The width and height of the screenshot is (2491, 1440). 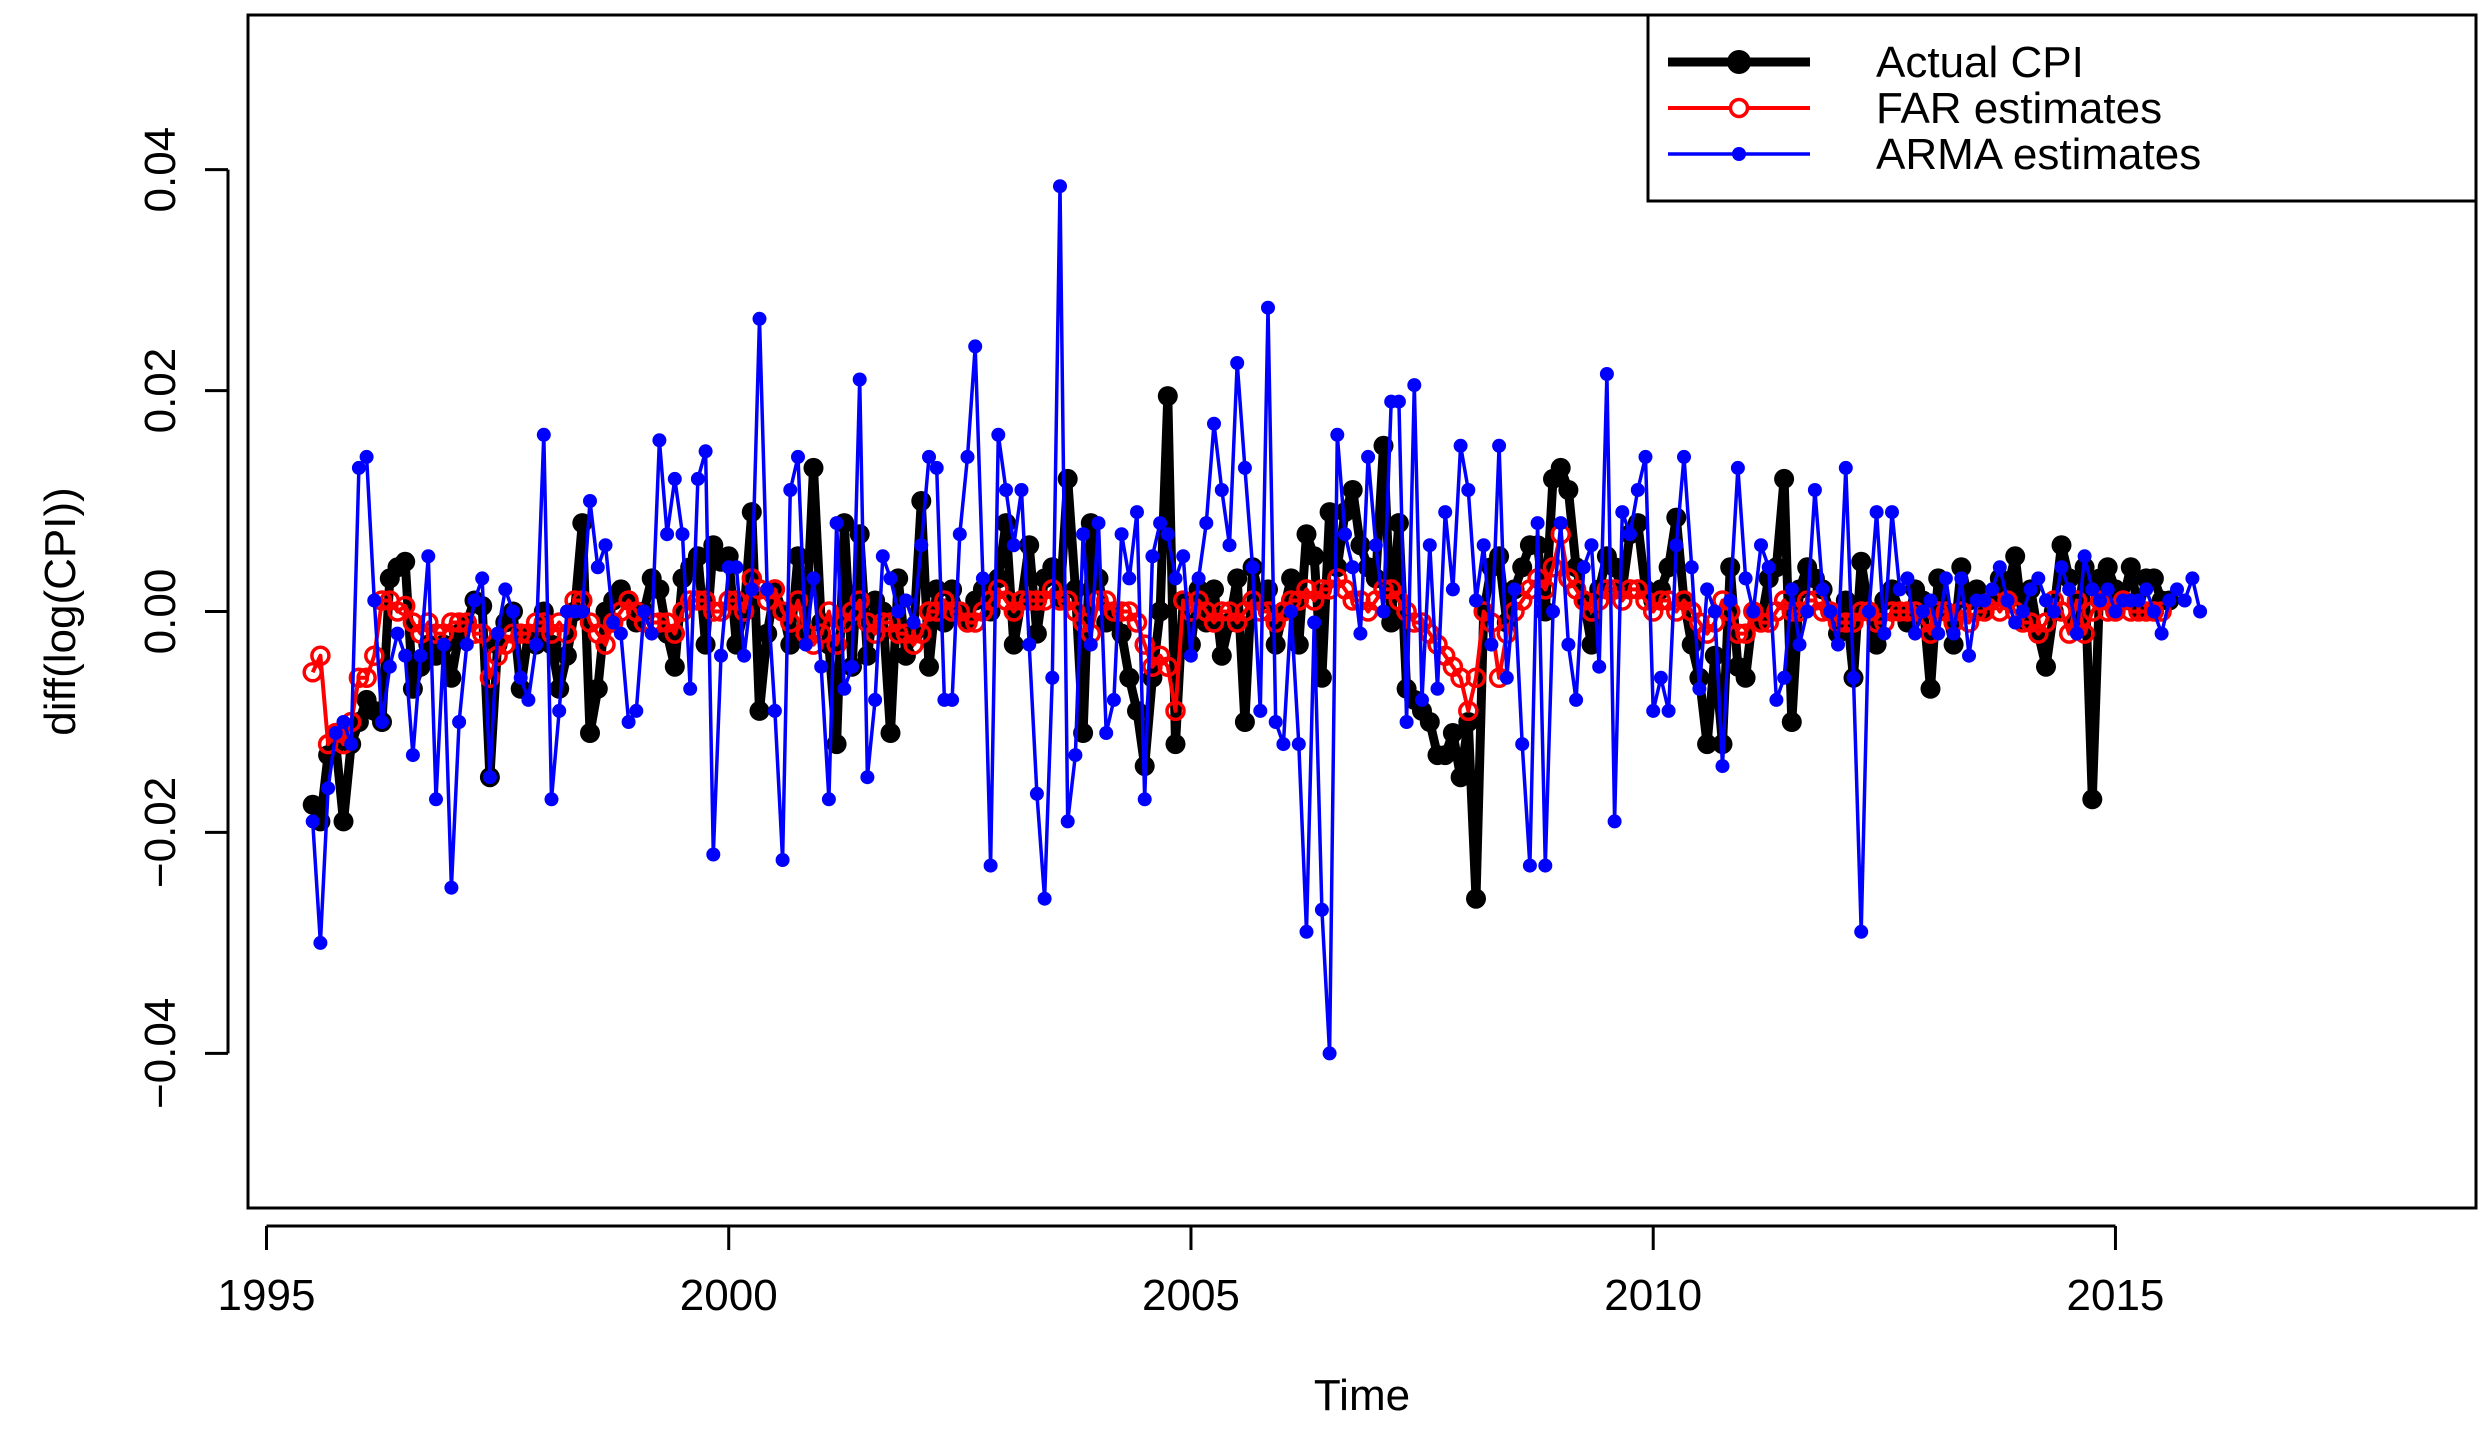 What do you see at coordinates (1739, 62) in the screenshot?
I see `legend-marker` at bounding box center [1739, 62].